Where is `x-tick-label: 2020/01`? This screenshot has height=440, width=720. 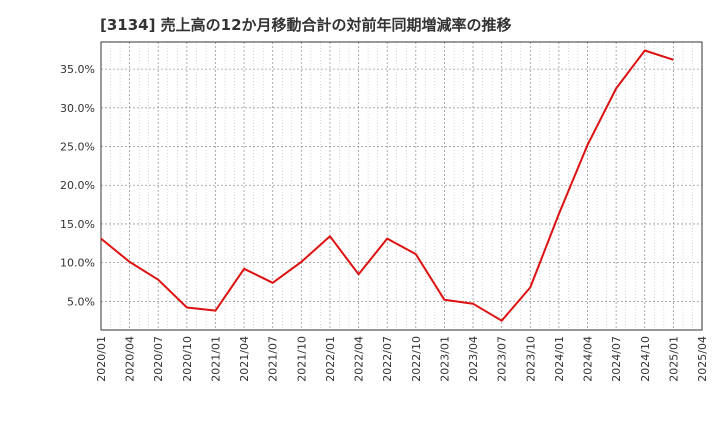
x-tick-label: 2020/01 is located at coordinates (101, 359).